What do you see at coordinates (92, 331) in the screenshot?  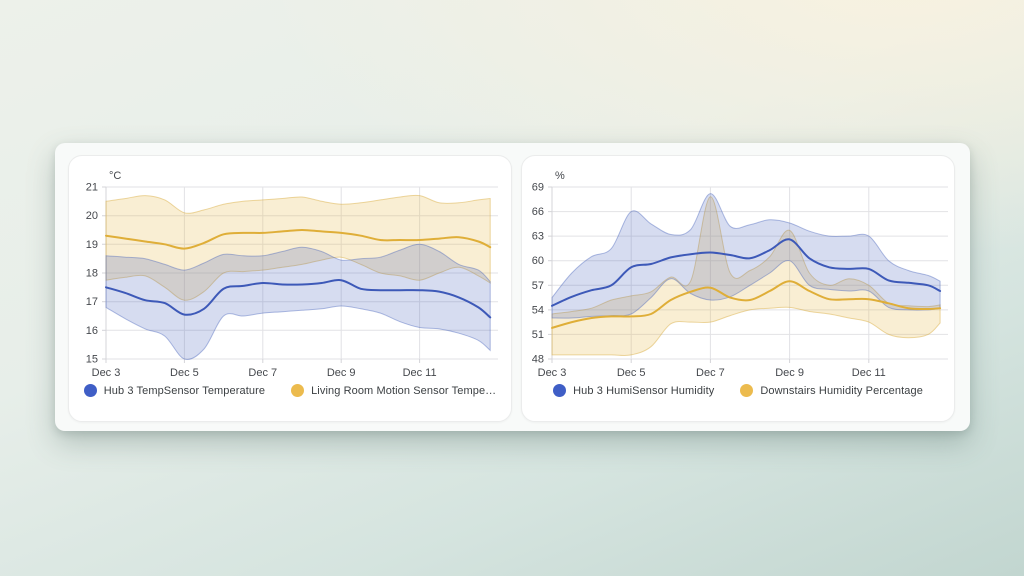 I see `y-tick-label: 16` at bounding box center [92, 331].